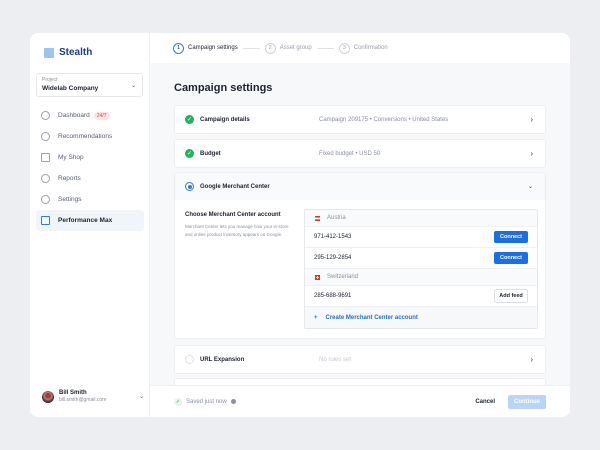 This screenshot has width=600, height=450. I want to click on austria-flag-icon, so click(317, 218).